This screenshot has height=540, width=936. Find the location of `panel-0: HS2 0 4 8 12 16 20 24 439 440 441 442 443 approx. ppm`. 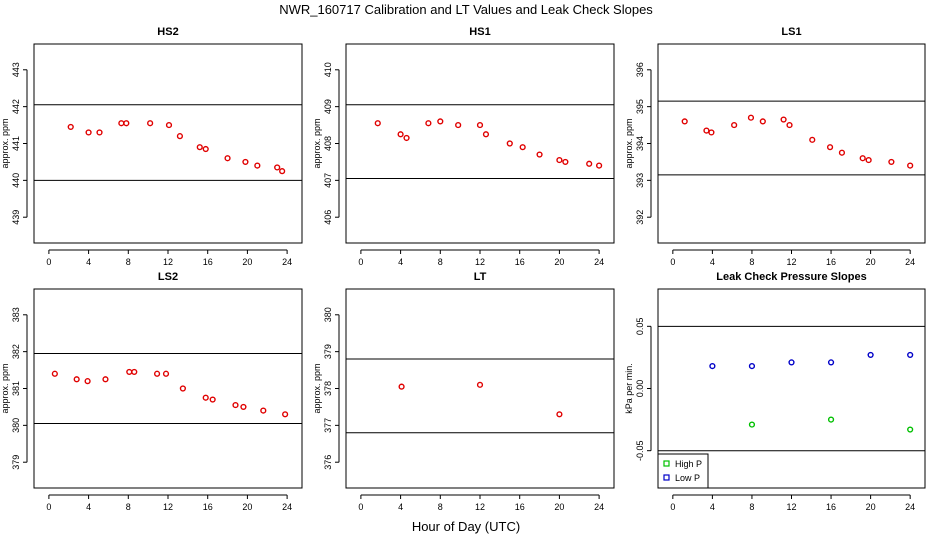

panel-0: HS2 0 4 8 12 16 20 24 439 440 441 442 443 approx. ppm is located at coordinates (151, 146).